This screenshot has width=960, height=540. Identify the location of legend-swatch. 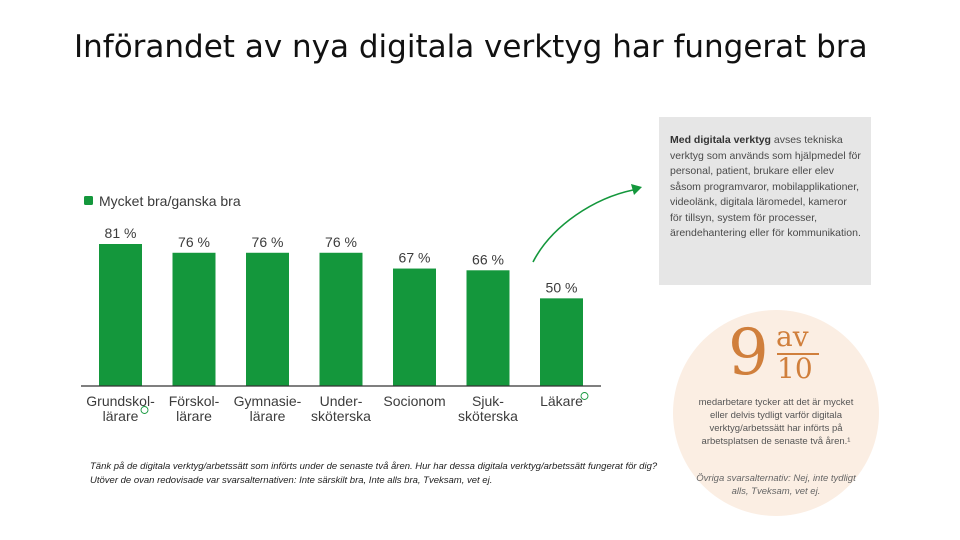
(88, 200).